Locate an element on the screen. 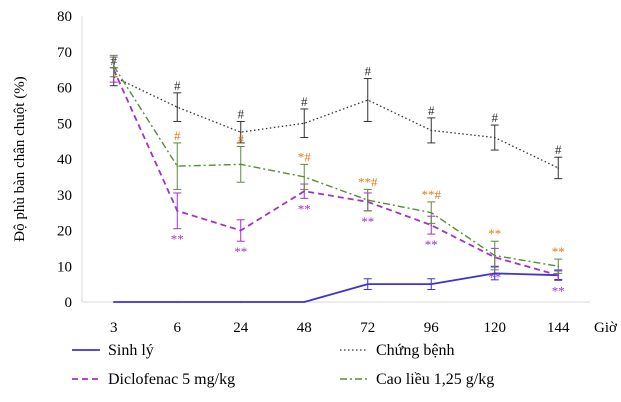 Image resolution: width=621 pixels, height=402 pixels. significance-marker: *# is located at coordinates (305, 156).